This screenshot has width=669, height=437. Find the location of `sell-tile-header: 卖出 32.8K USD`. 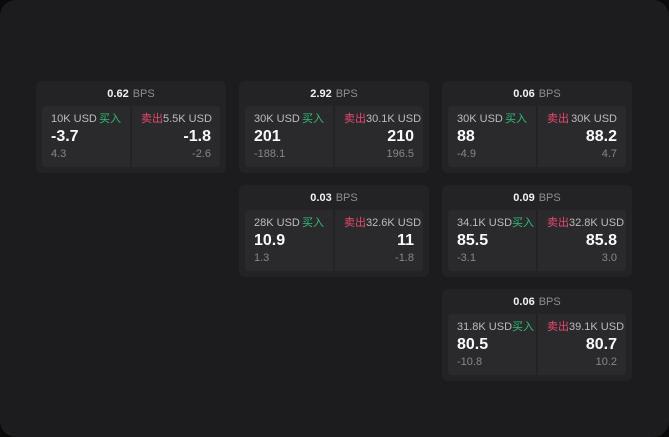

sell-tile-header: 卖出 32.8K USD is located at coordinates (585, 223).